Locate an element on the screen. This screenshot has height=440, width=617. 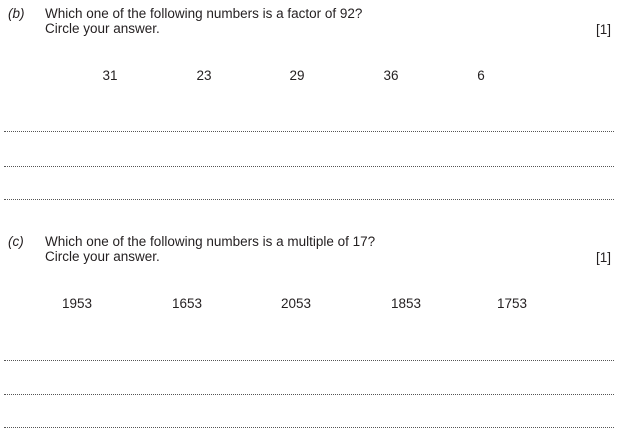
answer-option: 31 is located at coordinates (110, 75).